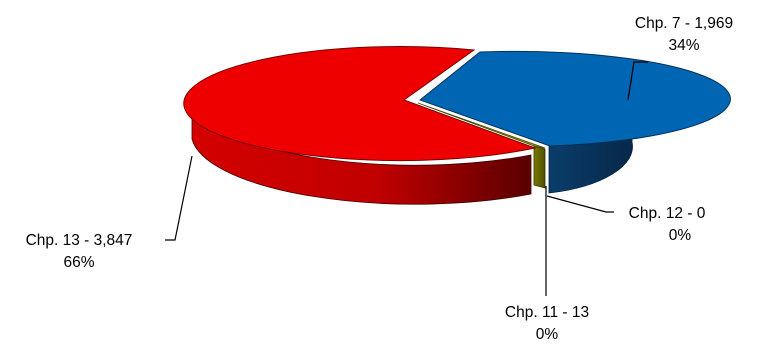  I want to click on label-chp13-percent: 66%, so click(78, 262).